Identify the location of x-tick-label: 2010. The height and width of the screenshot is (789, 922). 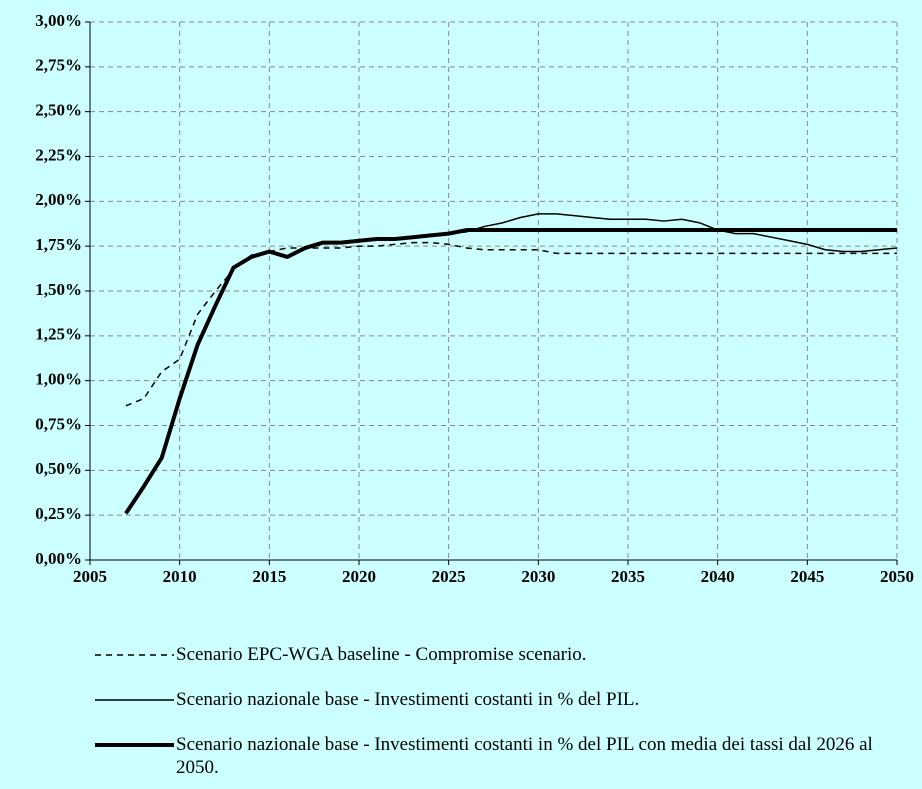
(180, 576).